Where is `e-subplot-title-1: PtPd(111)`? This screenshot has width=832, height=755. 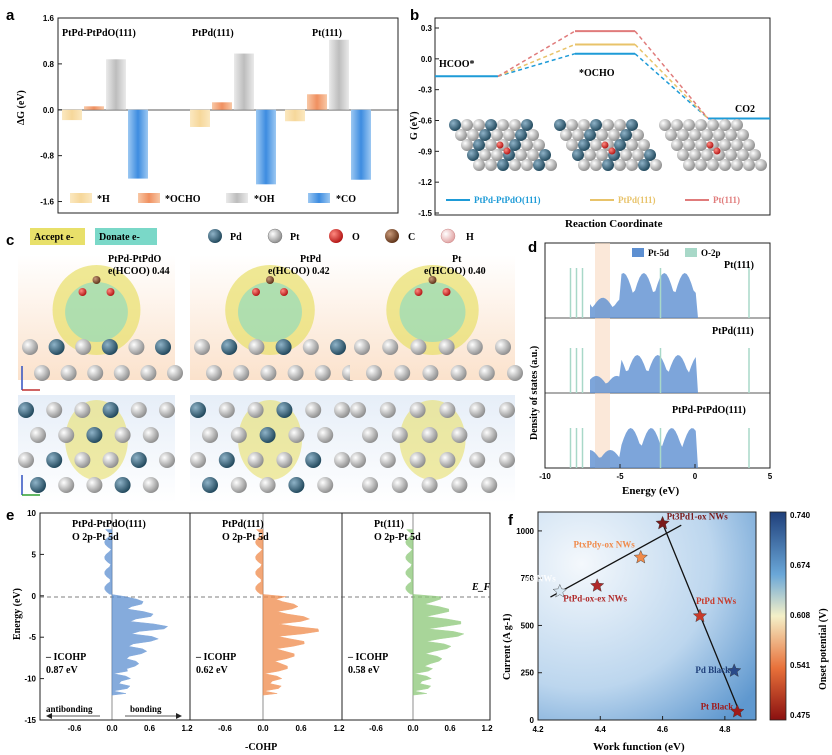
e-subplot-title-1: PtPd(111) is located at coordinates (243, 524).